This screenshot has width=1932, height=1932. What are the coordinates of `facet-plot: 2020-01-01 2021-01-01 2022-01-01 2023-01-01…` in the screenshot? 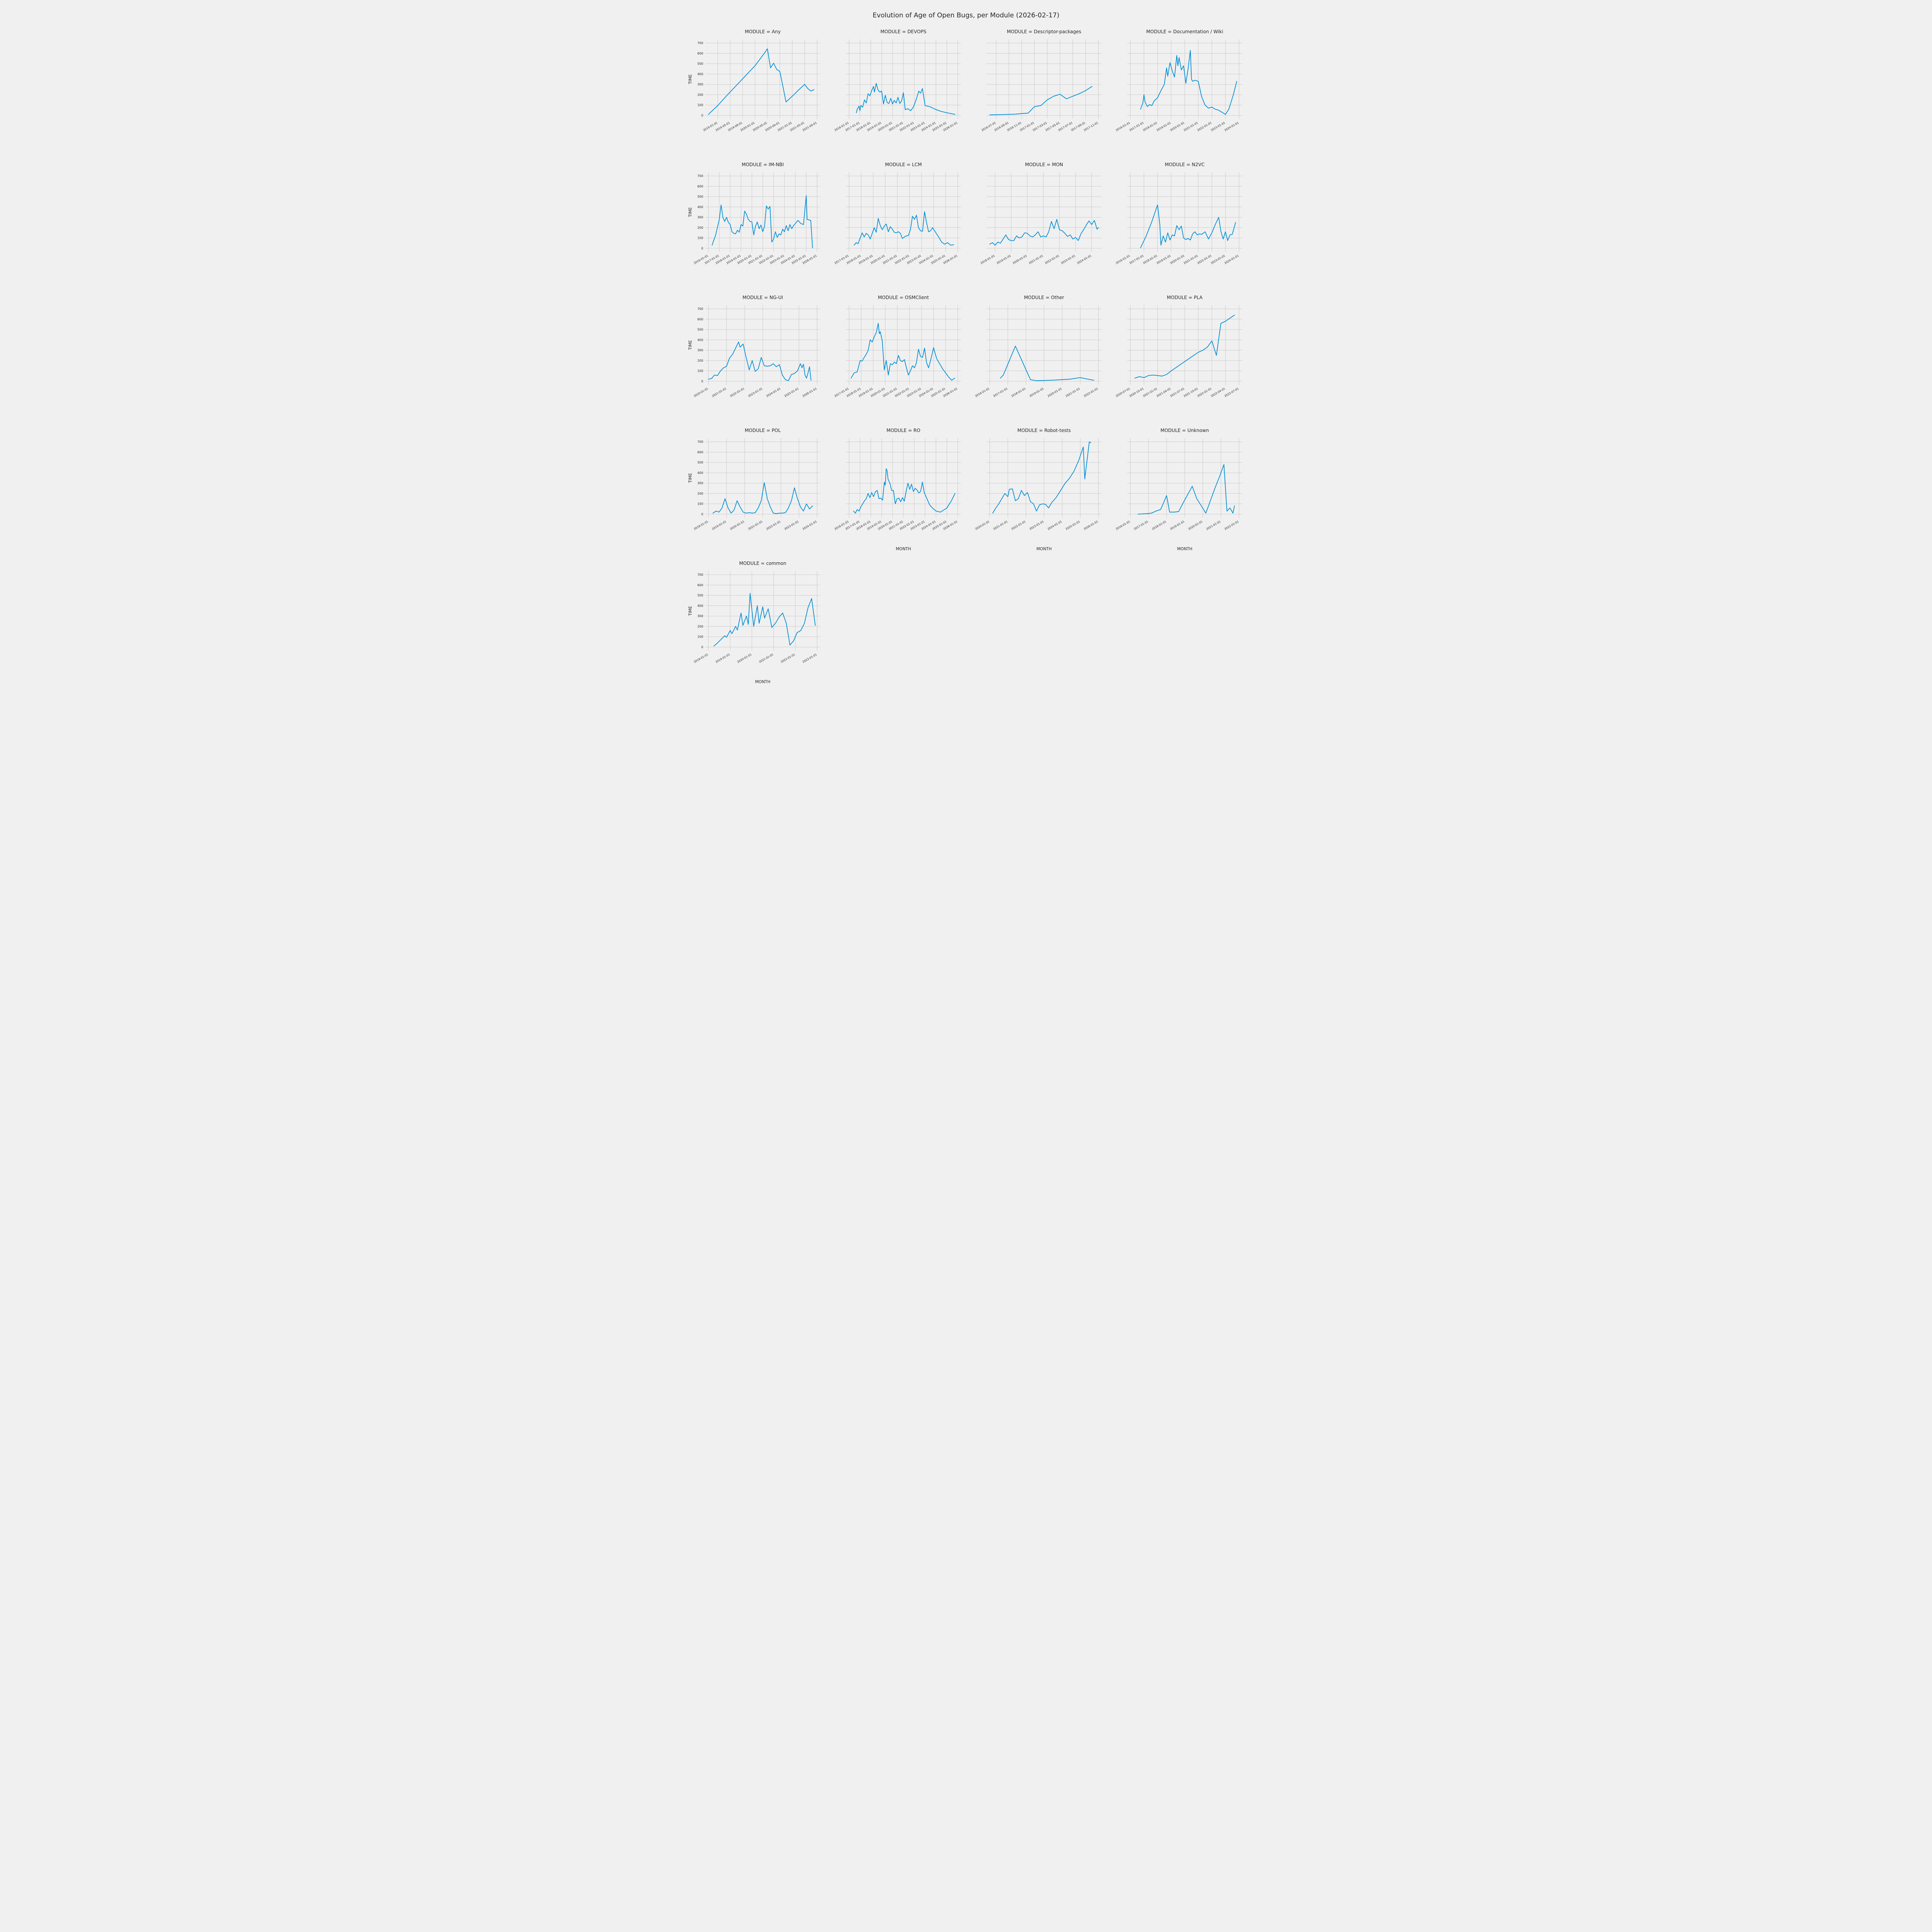 It's located at (754, 346).